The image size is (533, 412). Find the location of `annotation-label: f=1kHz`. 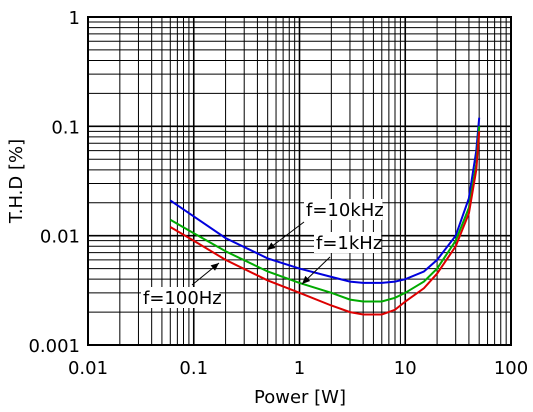

annotation-label: f=1kHz is located at coordinates (349, 243).